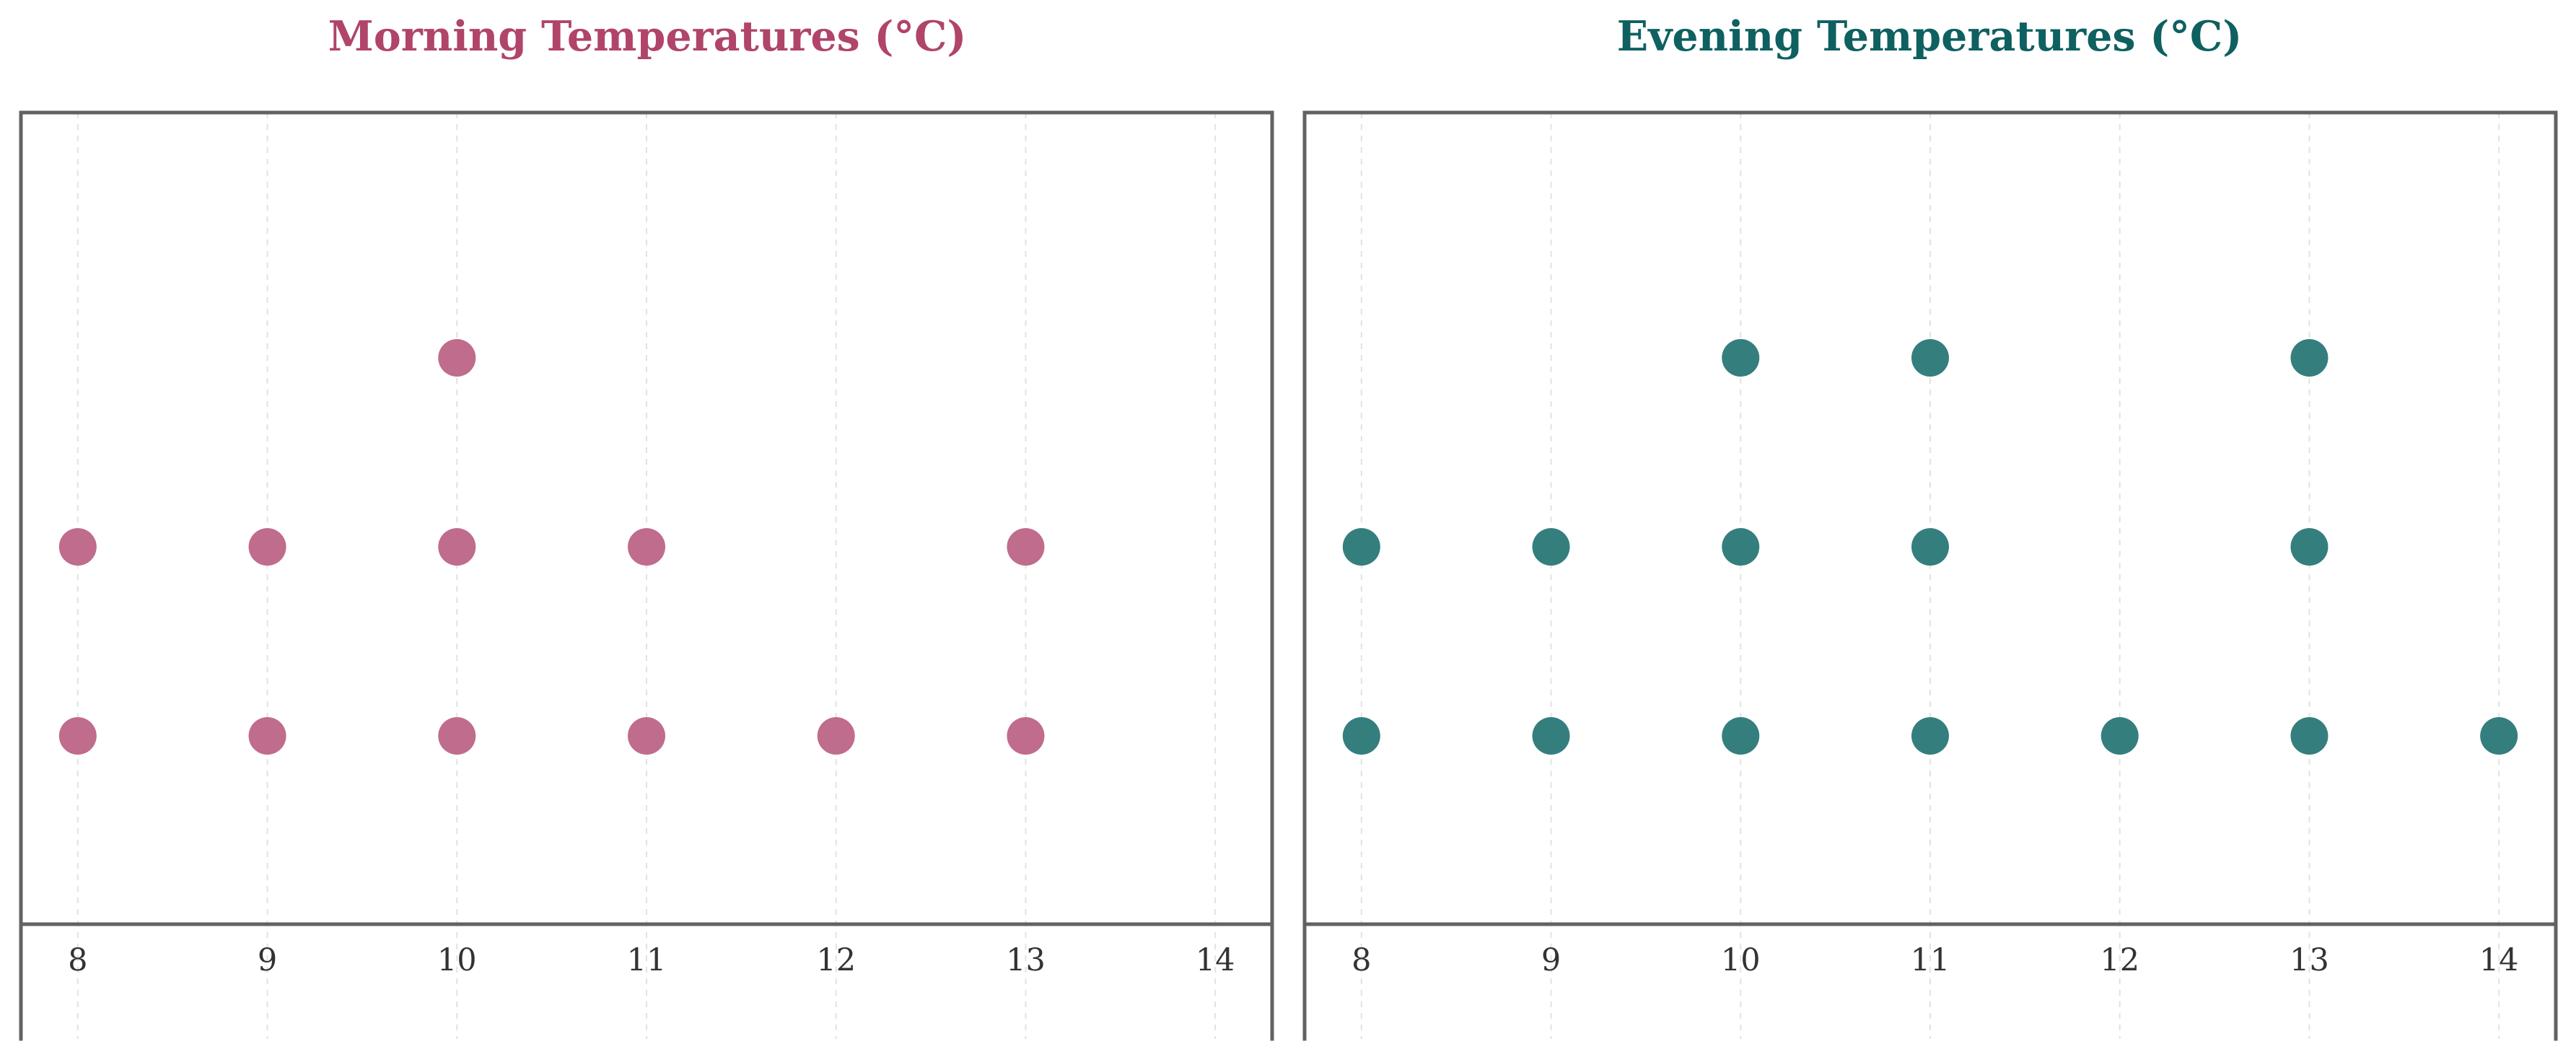  I want to click on morning-x-tick-label: 9, so click(267, 960).